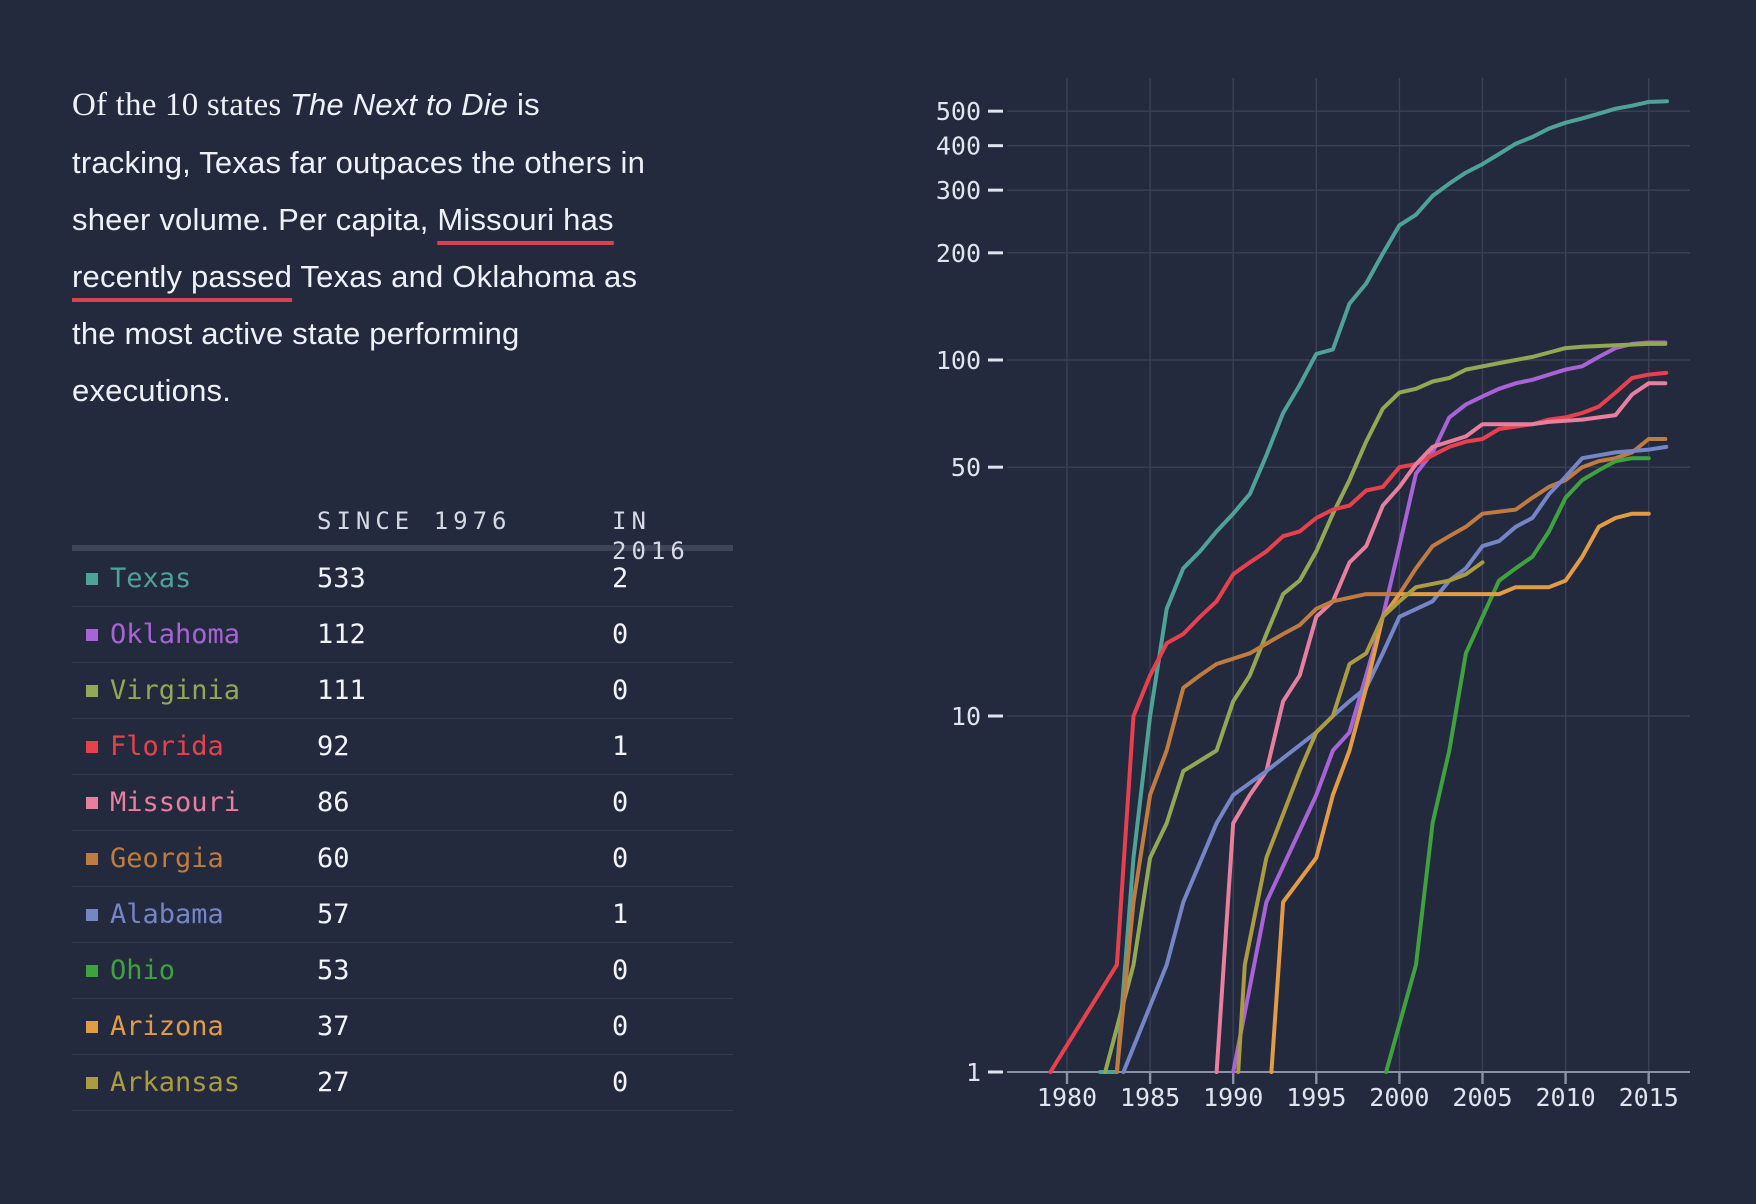 This screenshot has width=1756, height=1204. Describe the element at coordinates (402, 859) in the screenshot. I see `table-row: Georgia 60 0` at that location.